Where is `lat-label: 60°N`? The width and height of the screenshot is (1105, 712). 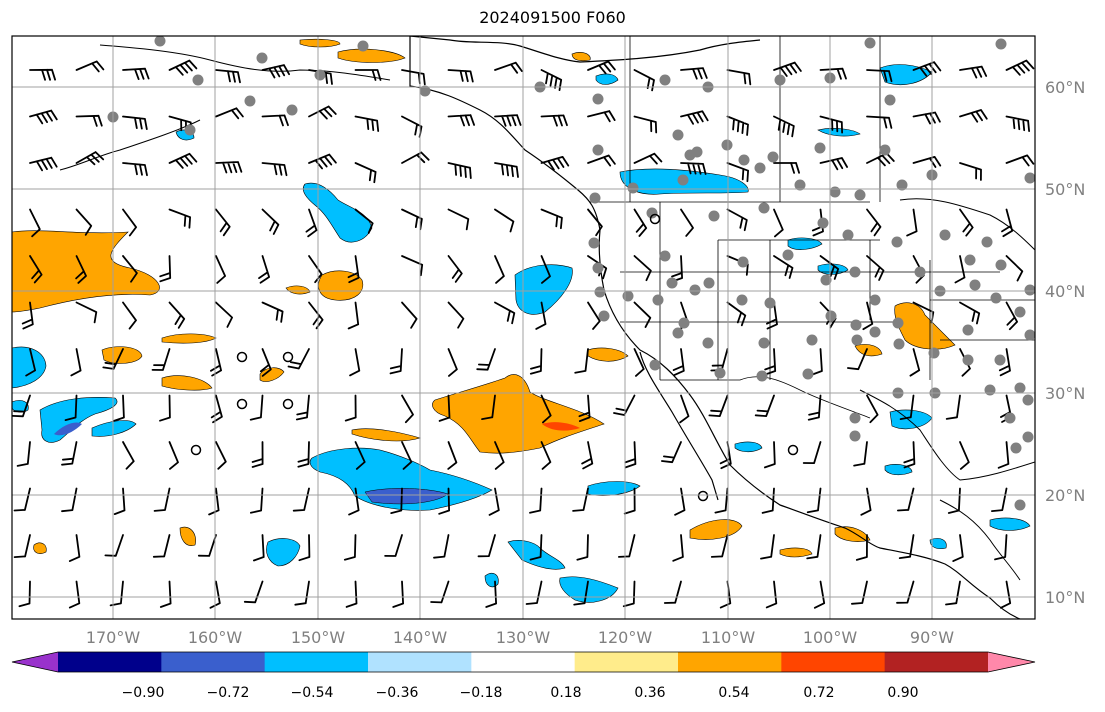
lat-label: 60°N is located at coordinates (1065, 87).